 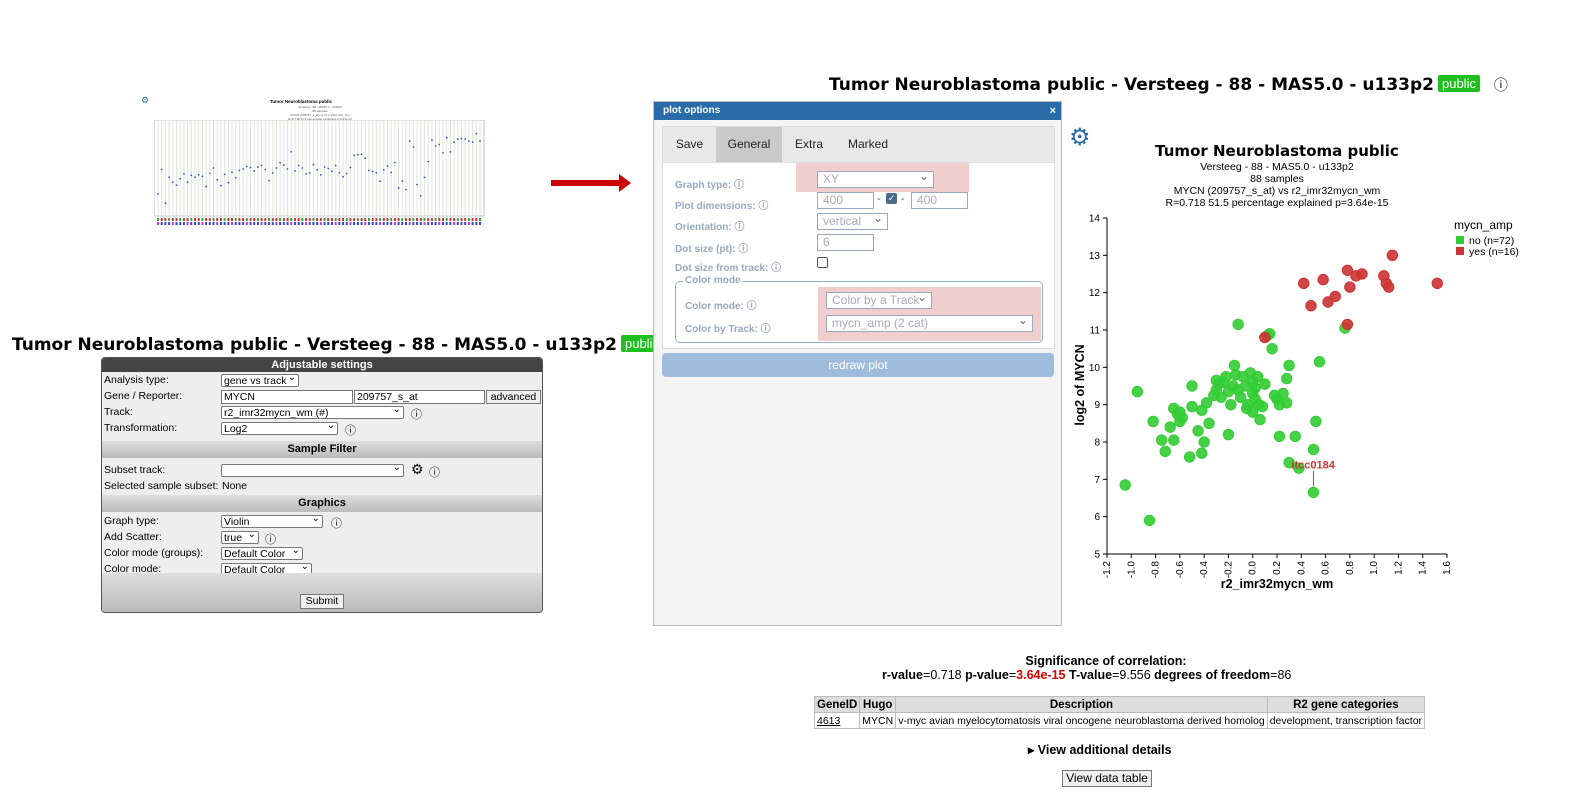 What do you see at coordinates (939, 200) in the screenshot?
I see `plot-height-input: 400` at bounding box center [939, 200].